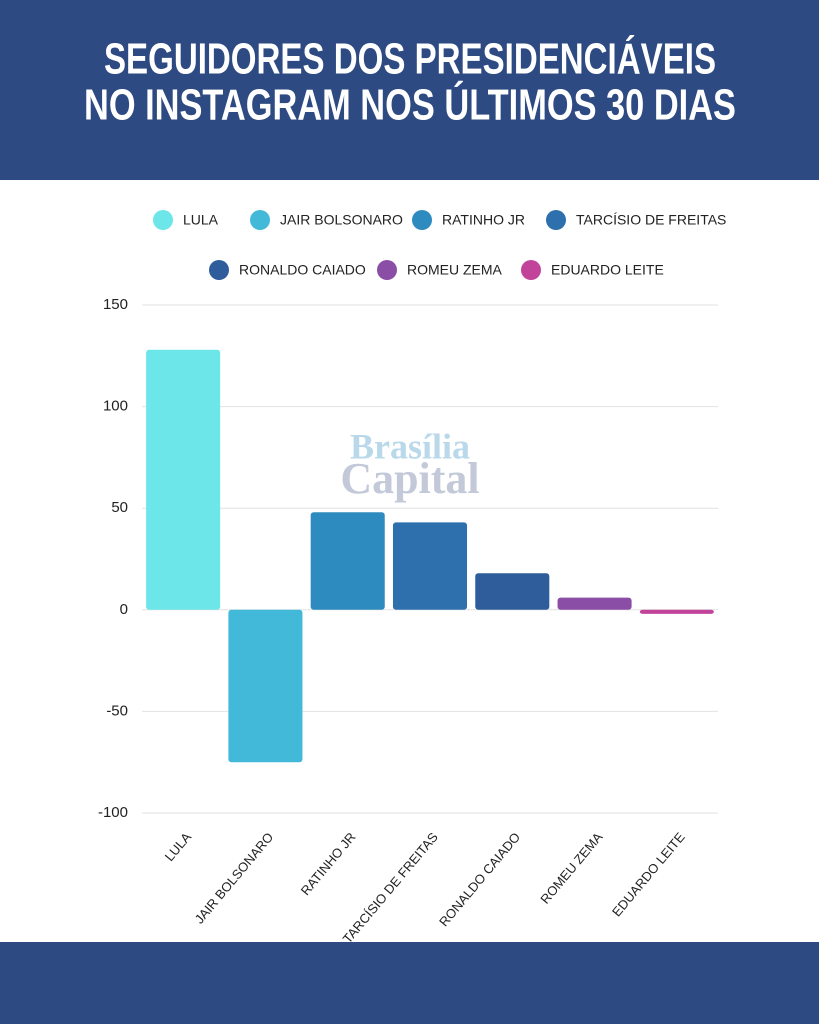 The image size is (819, 1024). I want to click on x-tick-label: EDUARDO LEITE, so click(648, 874).